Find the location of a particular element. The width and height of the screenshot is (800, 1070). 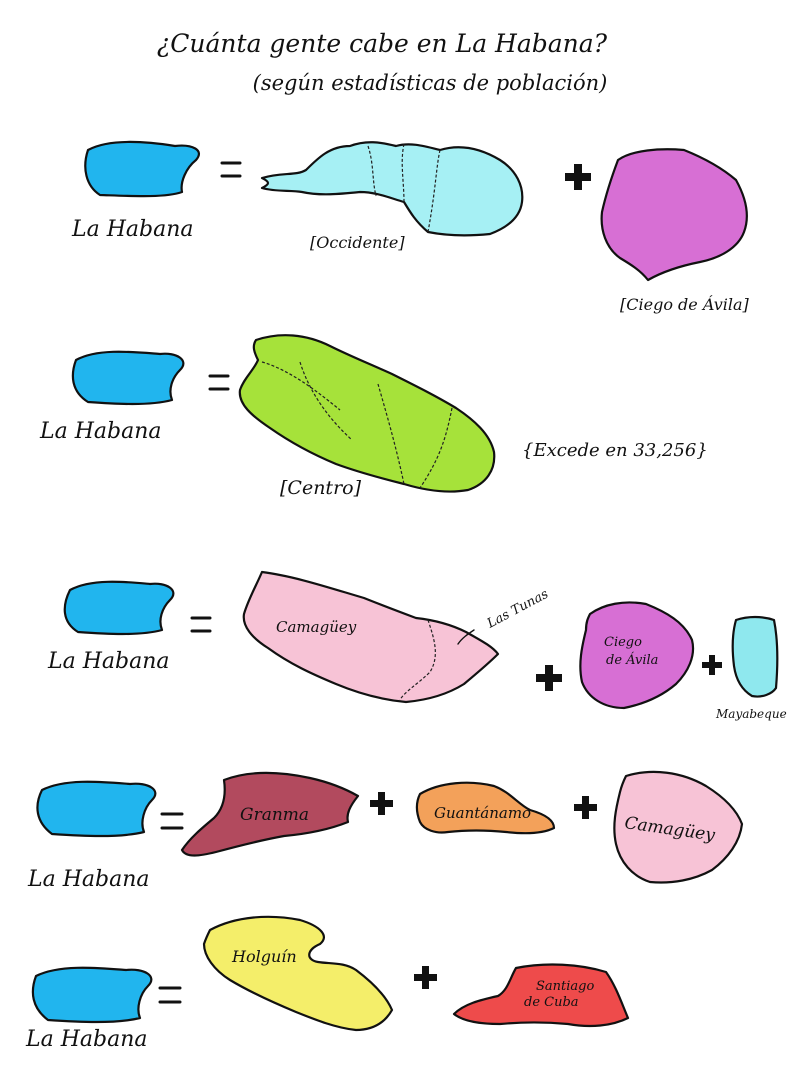

santiago-shape is located at coordinates (541, 995).